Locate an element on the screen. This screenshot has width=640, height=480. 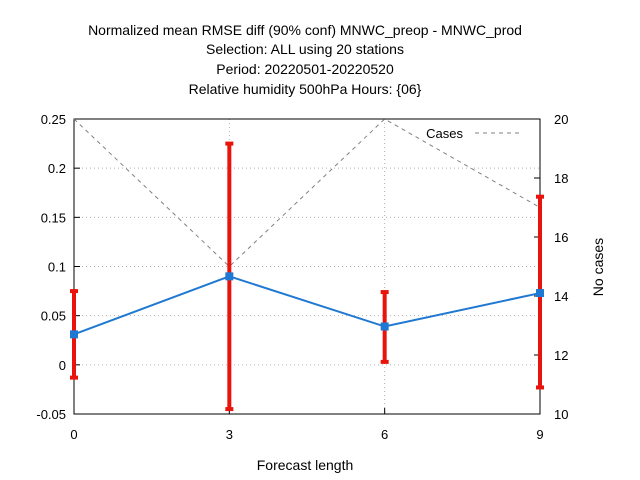
title-line-2: Selection: ALL using 20 stations is located at coordinates (305, 49).